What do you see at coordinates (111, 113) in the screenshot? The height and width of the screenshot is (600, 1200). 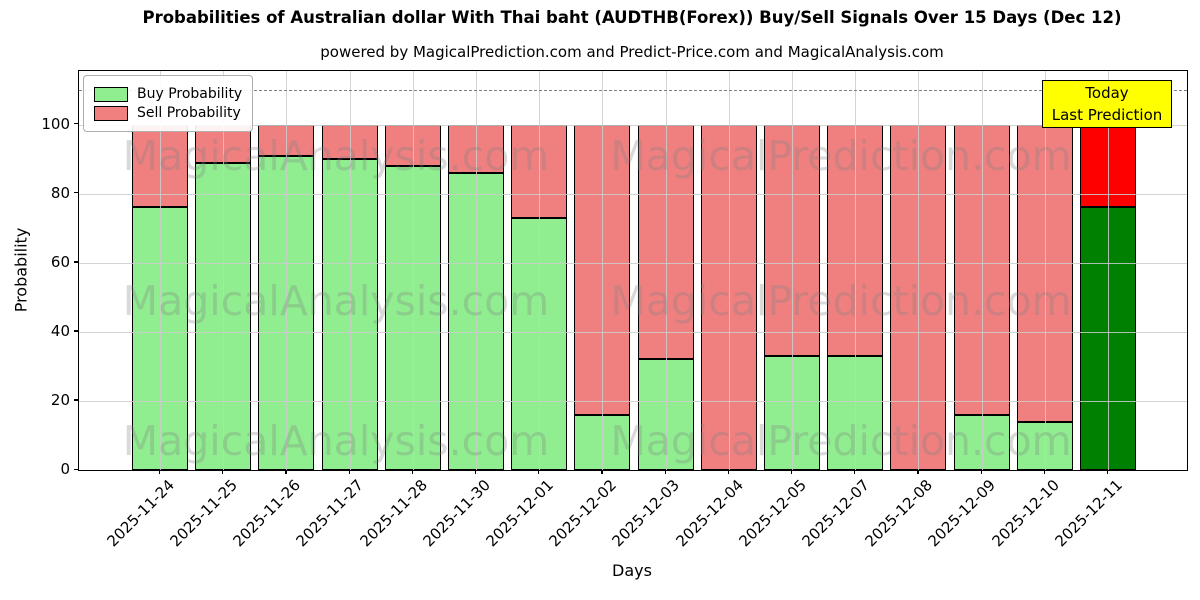 I see `legend-swatch-sell` at bounding box center [111, 113].